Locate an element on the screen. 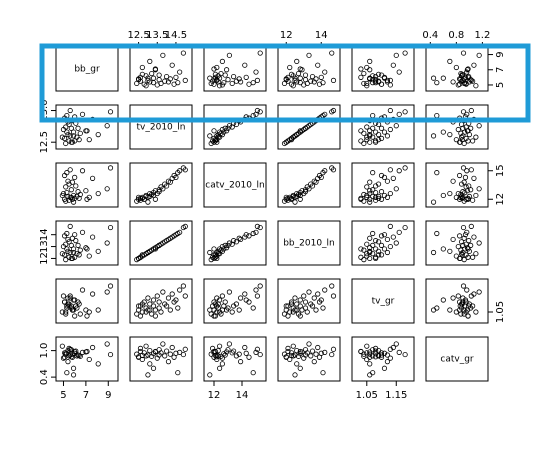 Image resolution: width=546 pixels, height=454 pixels. variable-name: tv_gr is located at coordinates (383, 302).